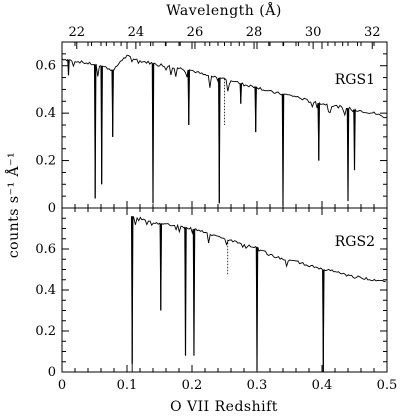 The height and width of the screenshot is (416, 400). I want to click on y-axis-label: counts s⁻¹ Å⁻¹, so click(13, 205).